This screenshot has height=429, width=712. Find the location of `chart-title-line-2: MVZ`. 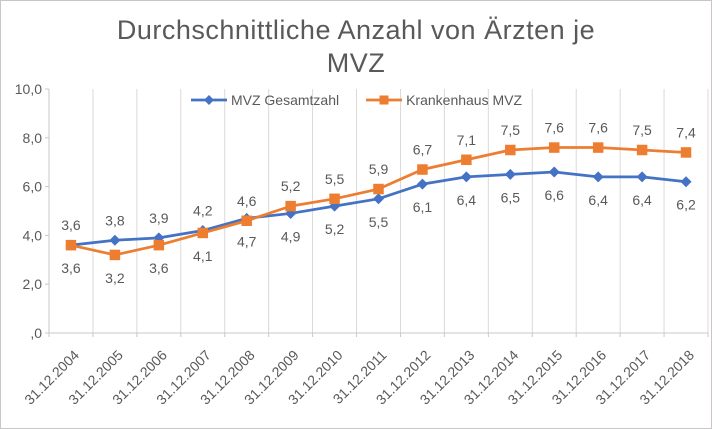

chart-title-line-2: MVZ is located at coordinates (356, 63).